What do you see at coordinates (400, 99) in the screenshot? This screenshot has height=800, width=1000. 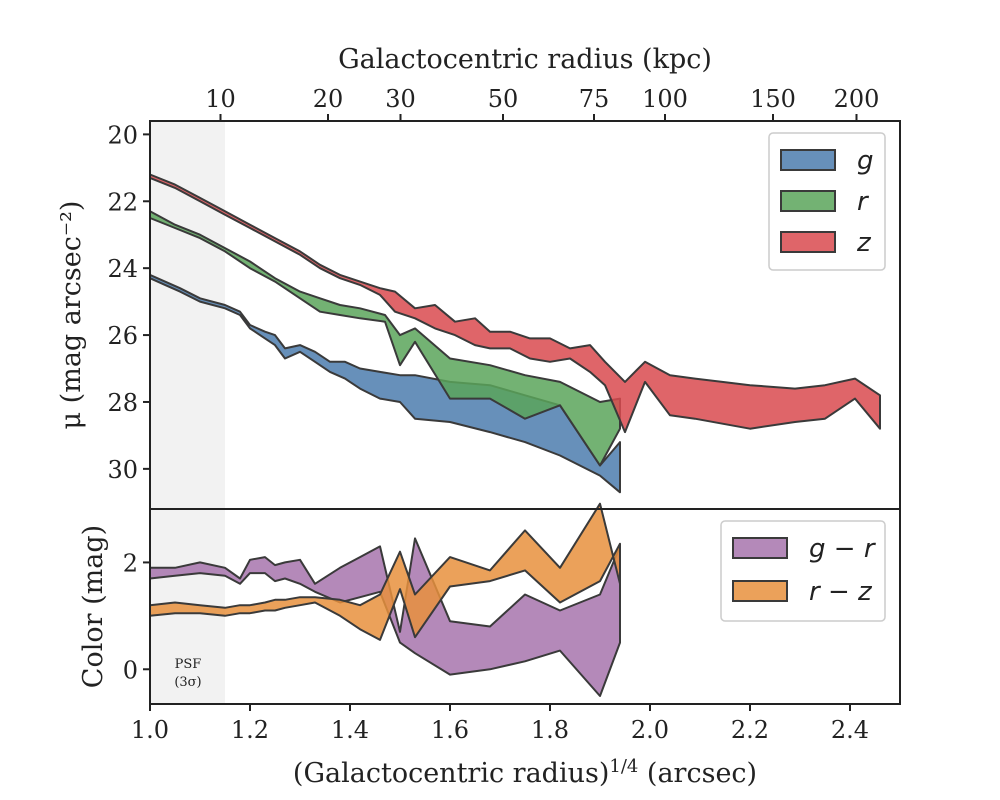 I see `top-x-tick-label: 30` at bounding box center [400, 99].